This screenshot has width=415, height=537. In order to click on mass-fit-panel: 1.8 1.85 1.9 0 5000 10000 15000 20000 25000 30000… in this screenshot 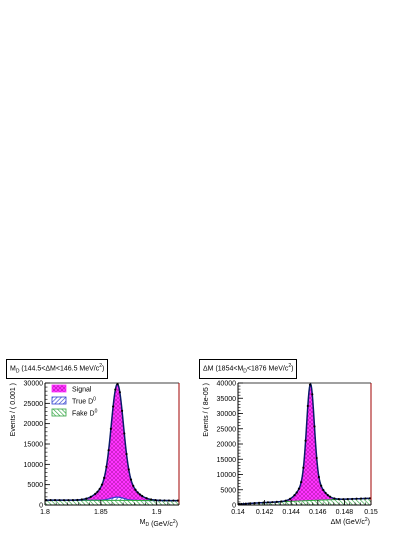, I will do `click(95, 454)`.